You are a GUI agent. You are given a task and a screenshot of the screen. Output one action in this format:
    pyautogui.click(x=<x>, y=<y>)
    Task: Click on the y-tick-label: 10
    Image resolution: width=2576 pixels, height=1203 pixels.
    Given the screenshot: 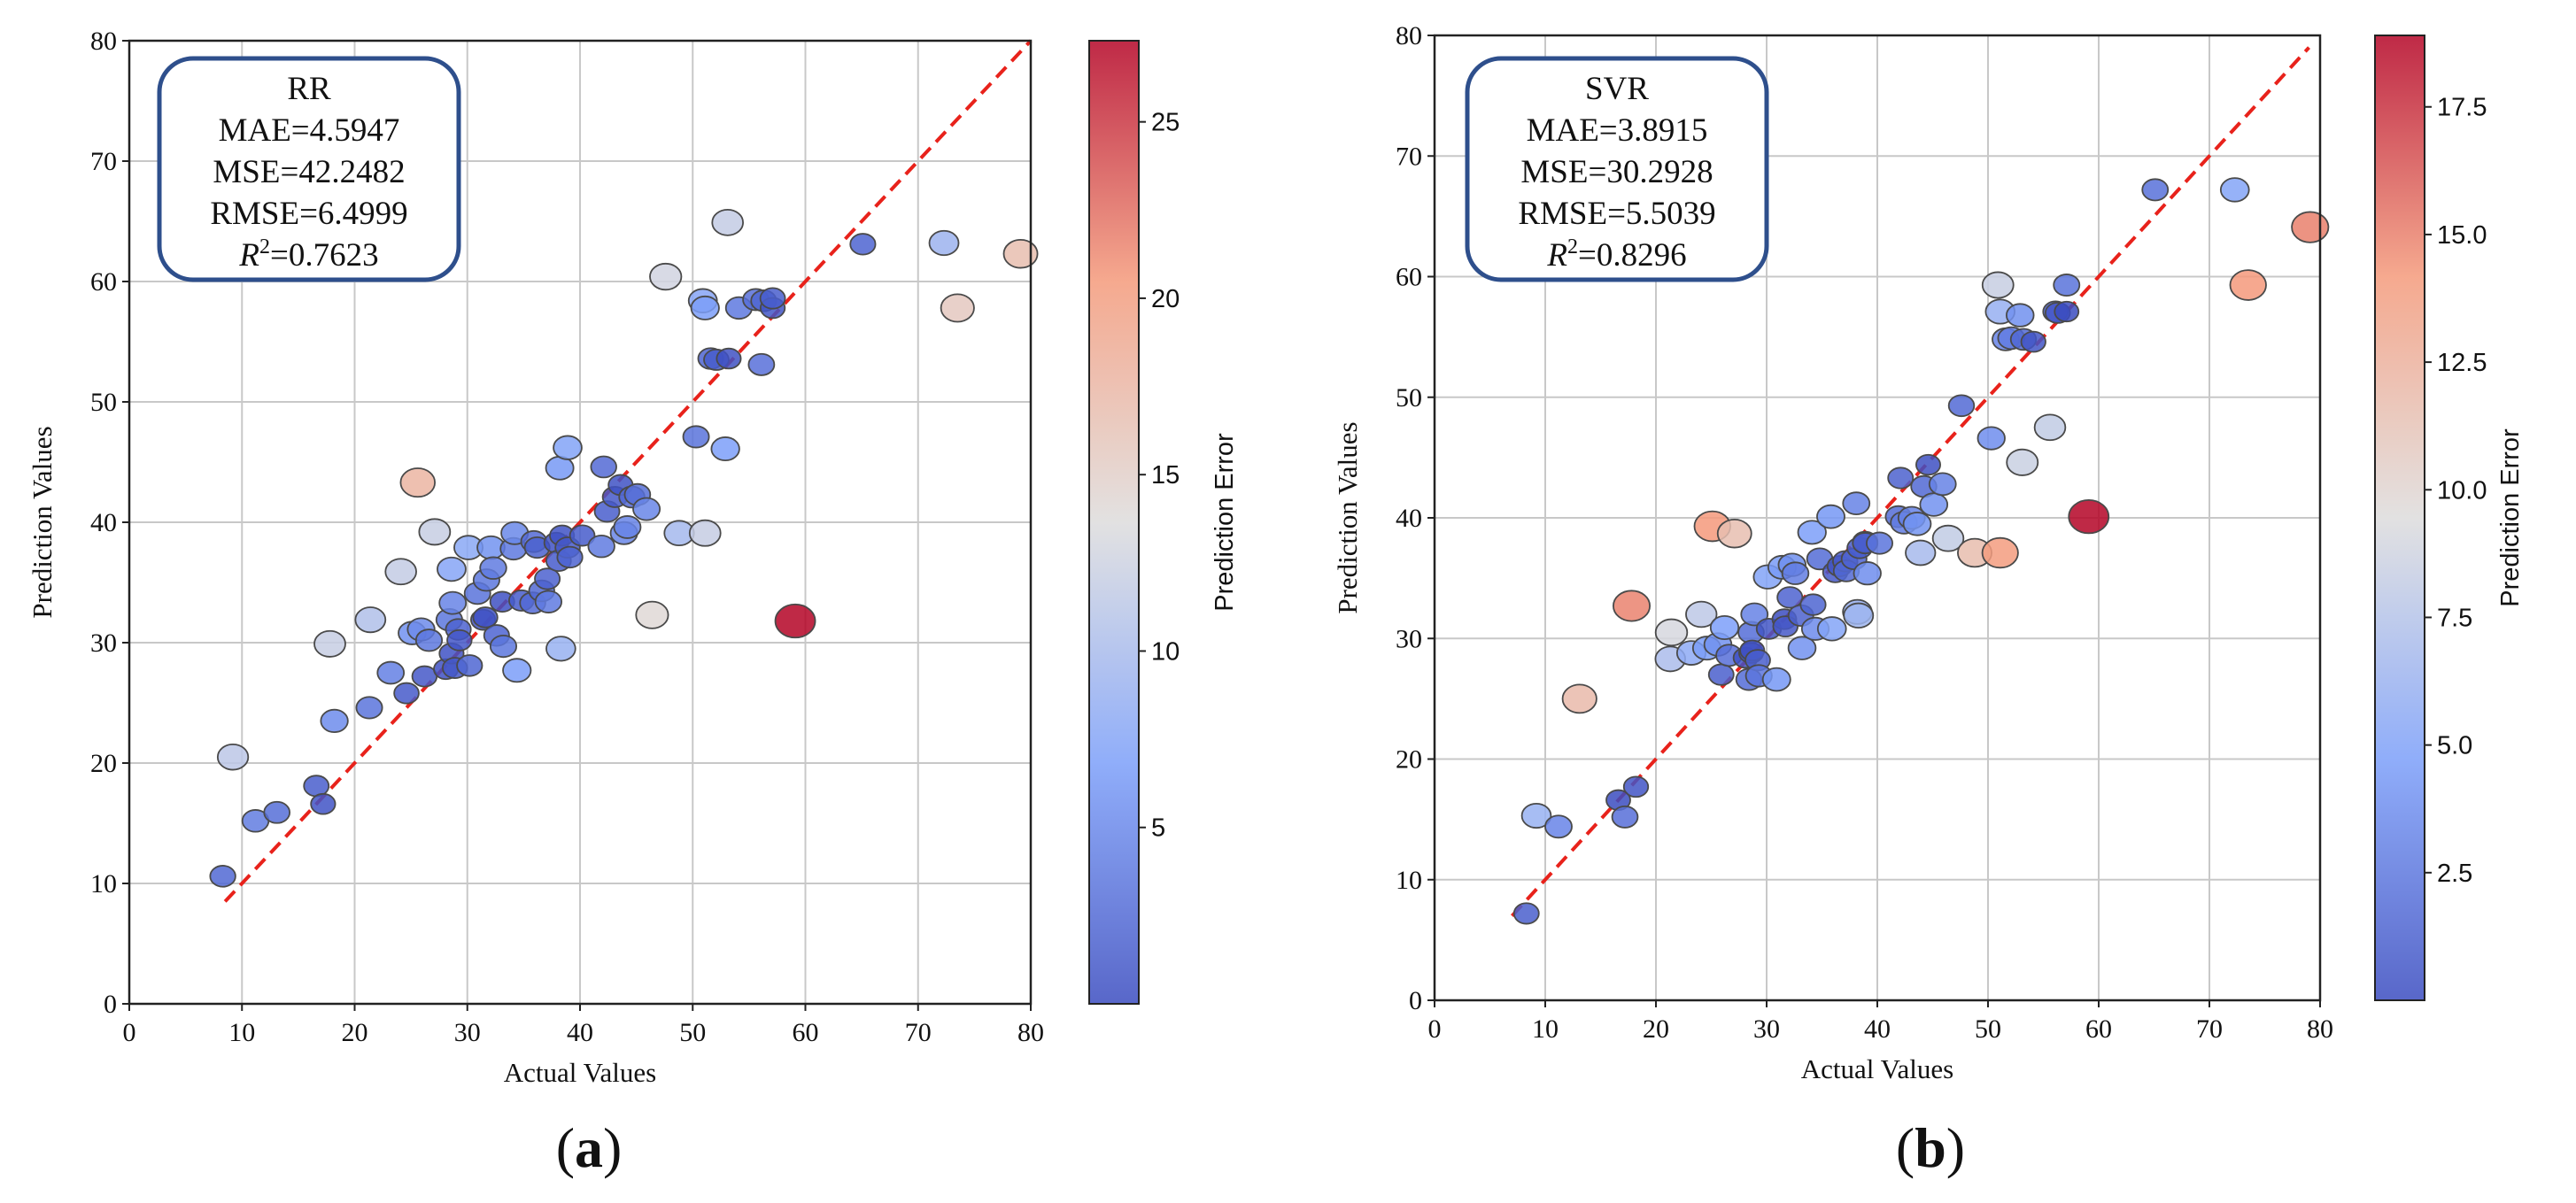 What is the action you would take?
    pyautogui.click(x=103, y=883)
    